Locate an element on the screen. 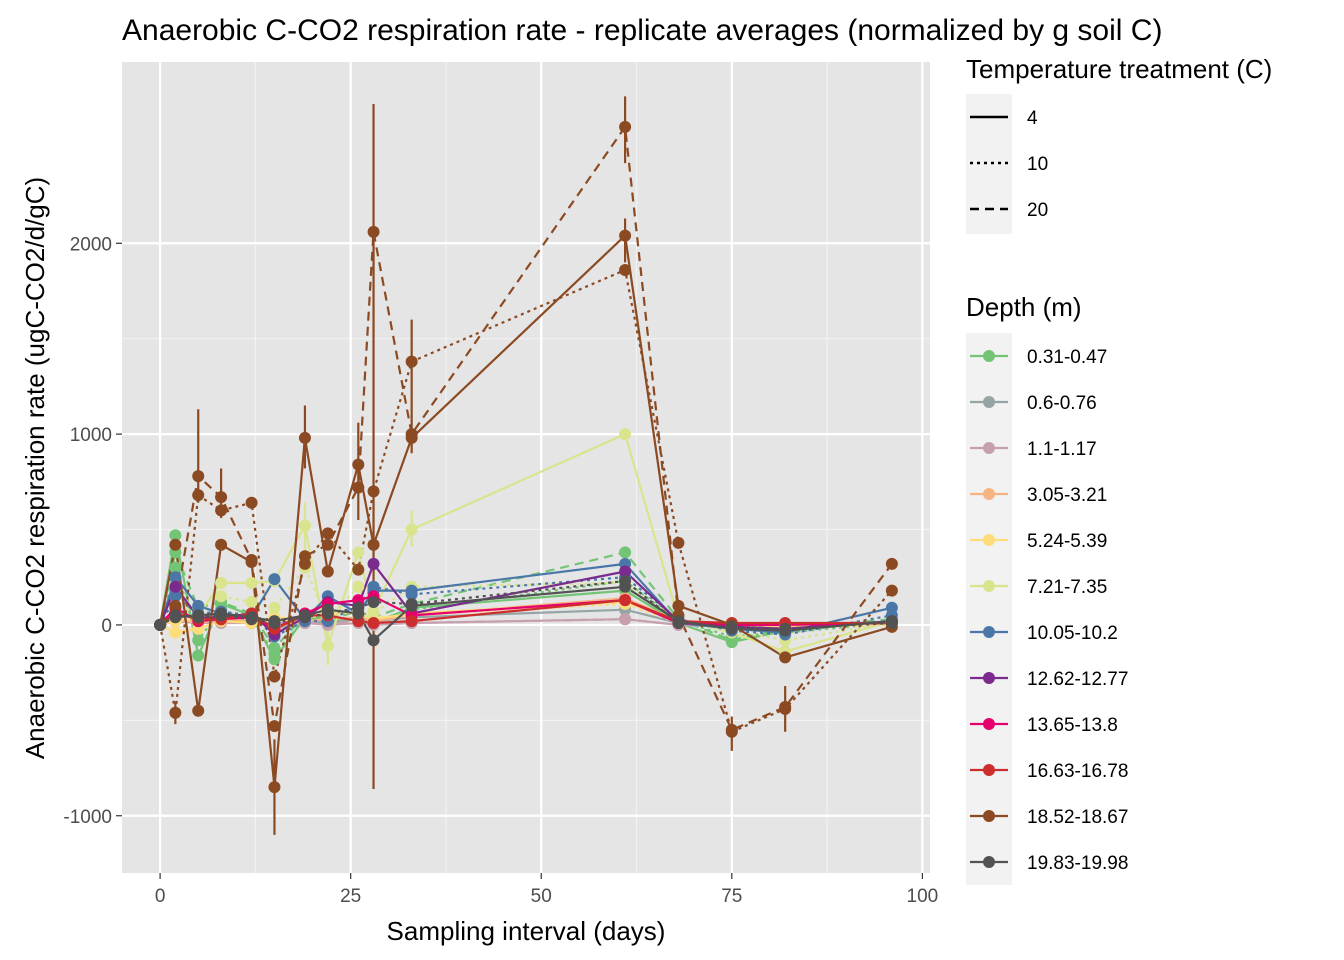 The width and height of the screenshot is (1344, 960). depth-legend-label: 18.52-18.67 is located at coordinates (1077, 817).